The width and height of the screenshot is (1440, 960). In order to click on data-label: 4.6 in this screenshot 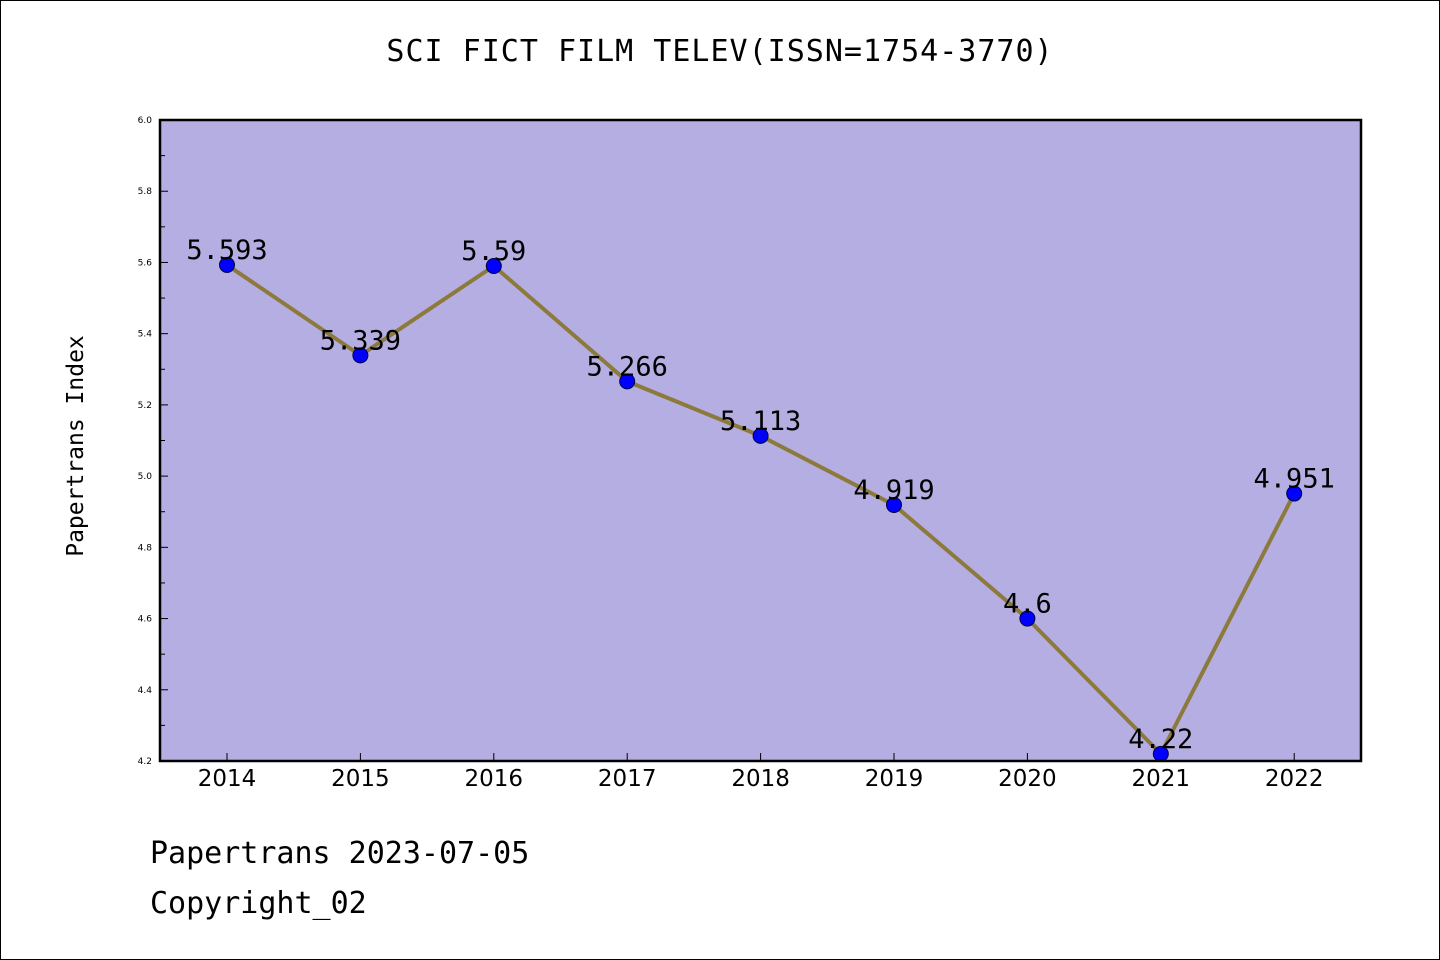, I will do `click(1027, 604)`.